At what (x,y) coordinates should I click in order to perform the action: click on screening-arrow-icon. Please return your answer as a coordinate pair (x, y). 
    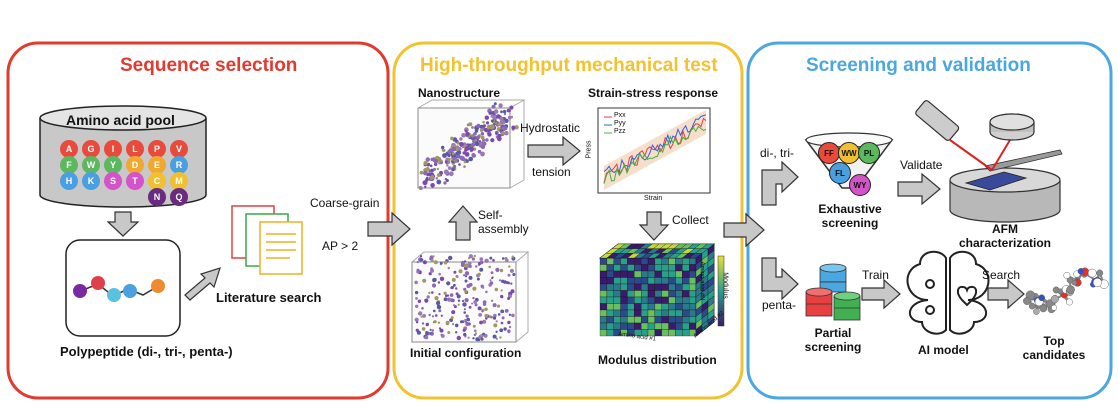
    Looking at the image, I should click on (744, 230).